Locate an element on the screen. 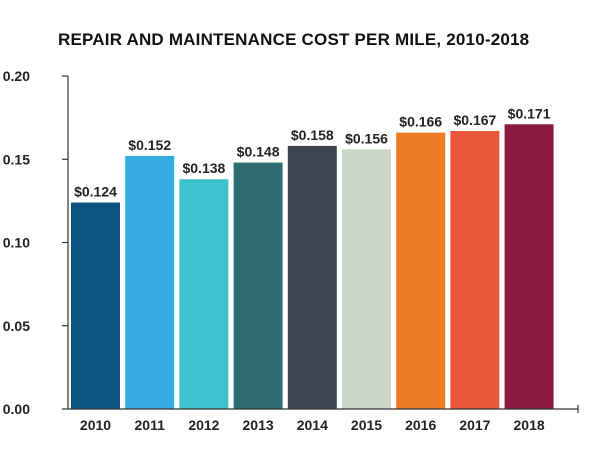 The image size is (600, 450). y-tick-label: 0.05 is located at coordinates (16, 326).